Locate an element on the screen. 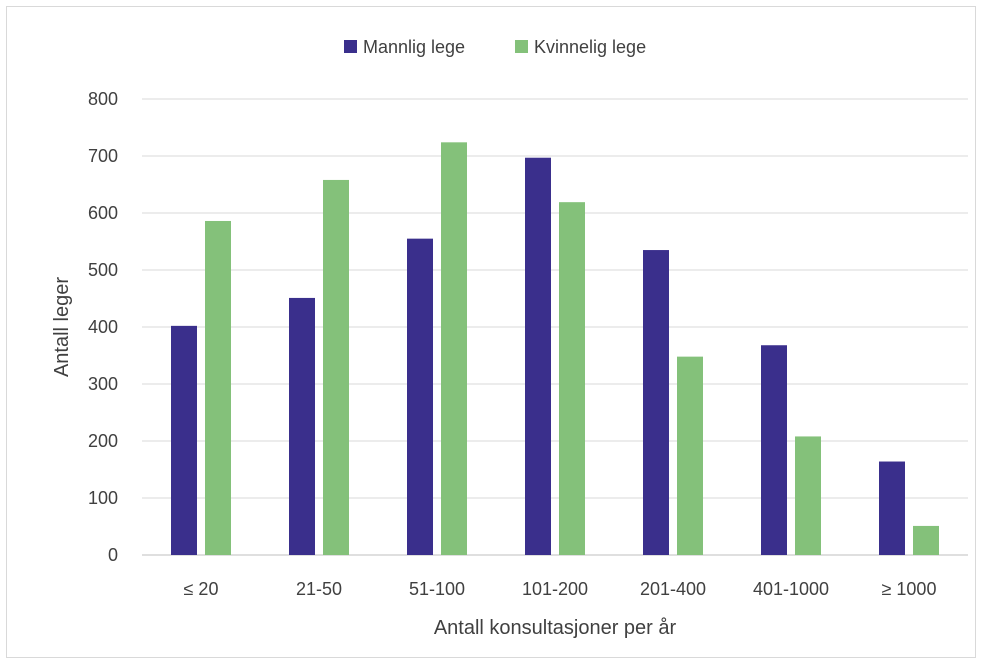 The width and height of the screenshot is (984, 666). x-tick-label: ≤ 20 is located at coordinates (201, 589).